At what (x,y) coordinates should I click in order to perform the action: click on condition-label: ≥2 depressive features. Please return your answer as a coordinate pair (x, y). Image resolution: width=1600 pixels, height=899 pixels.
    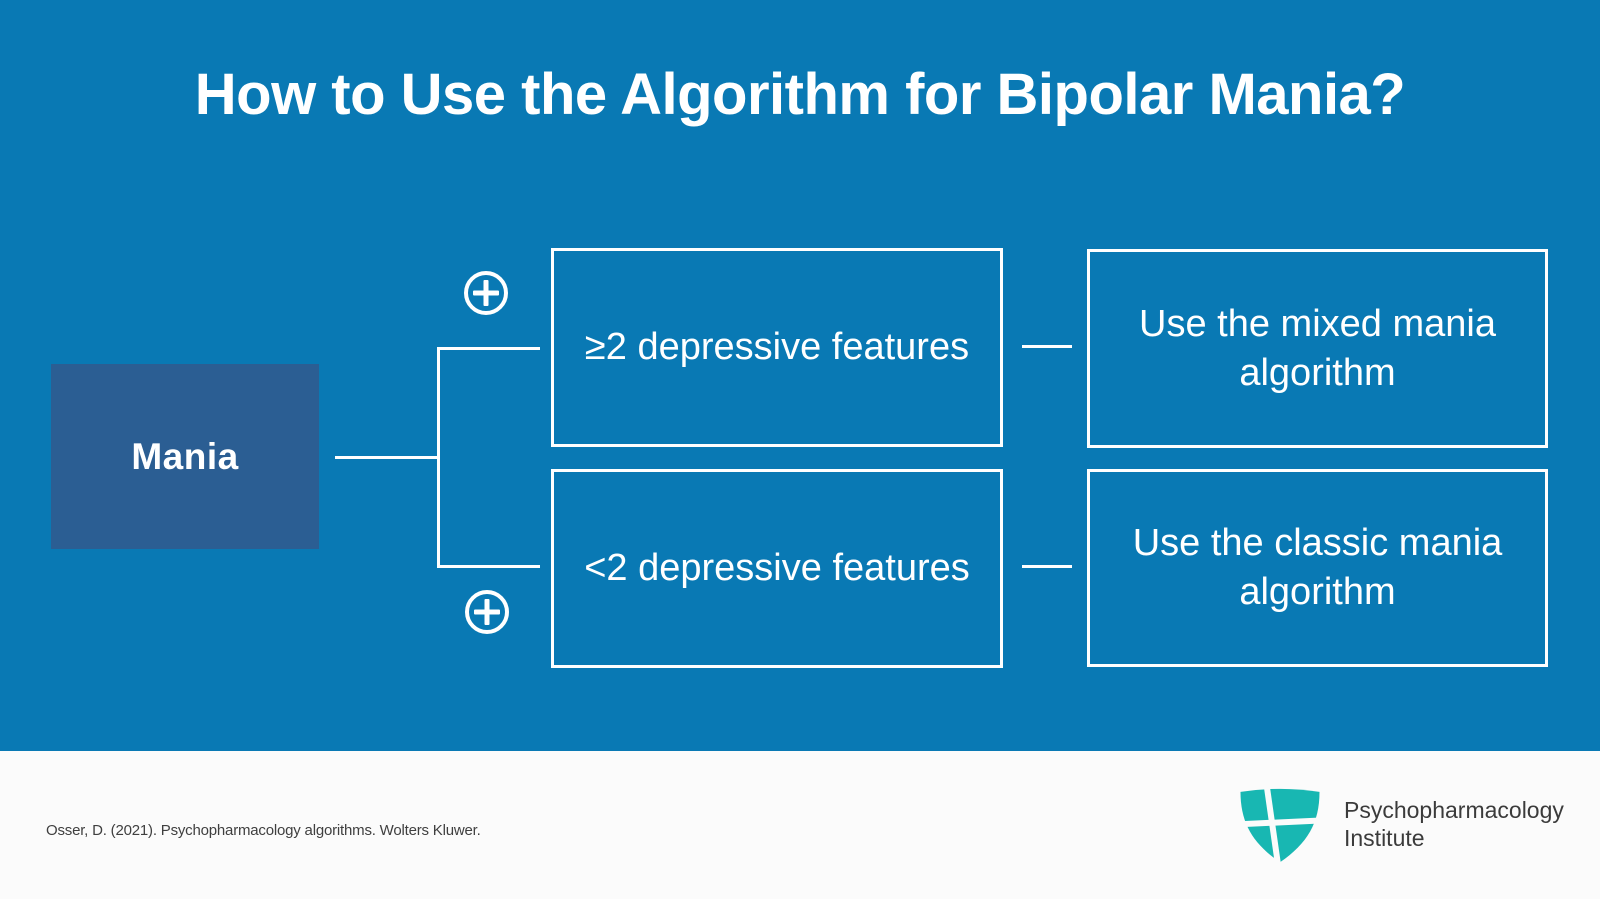
    Looking at the image, I should click on (777, 347).